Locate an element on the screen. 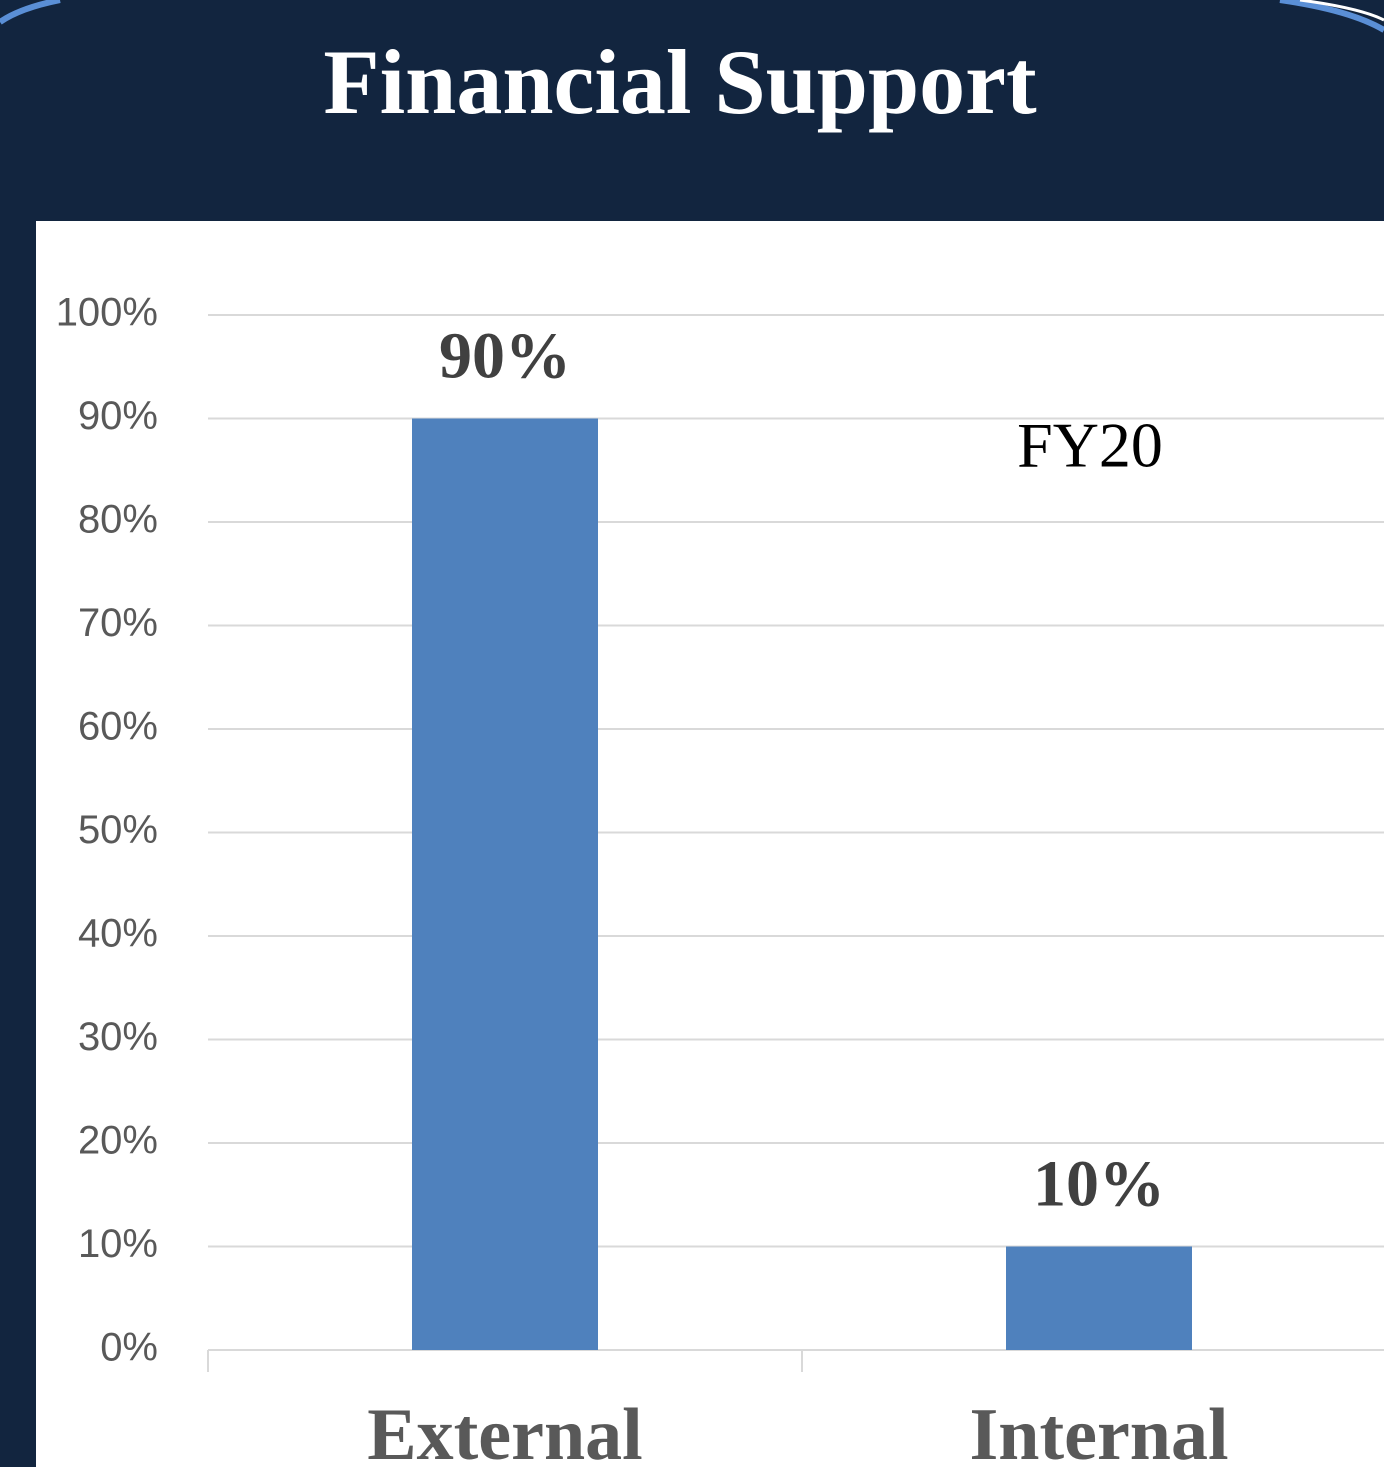 The height and width of the screenshot is (1467, 1384). data-label: 10% is located at coordinates (1099, 1184).